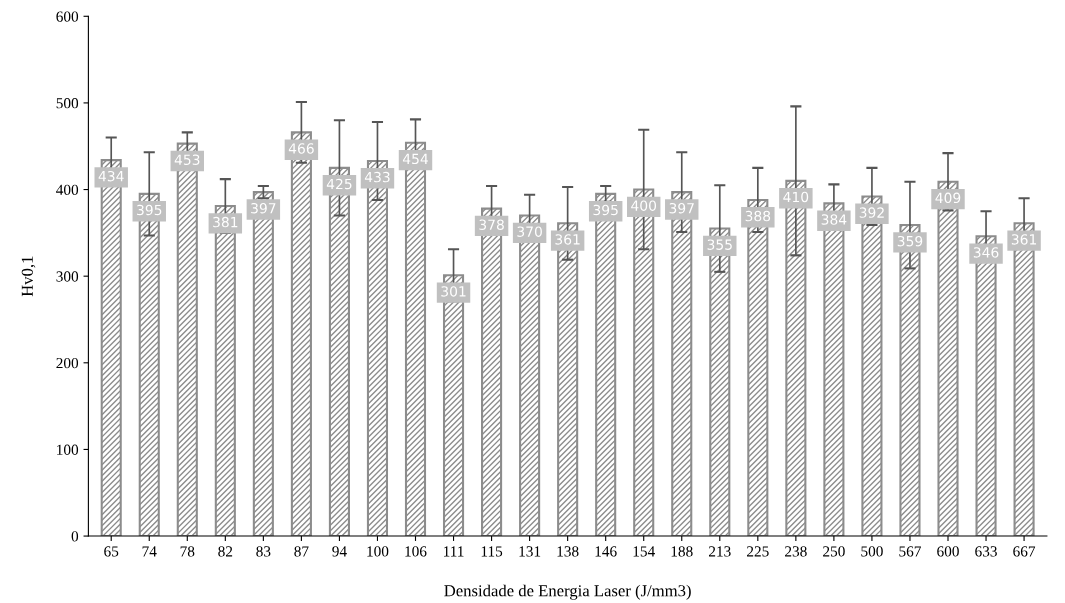 This screenshot has height=603, width=1065. I want to click on x-tick-label: 250, so click(834, 551).